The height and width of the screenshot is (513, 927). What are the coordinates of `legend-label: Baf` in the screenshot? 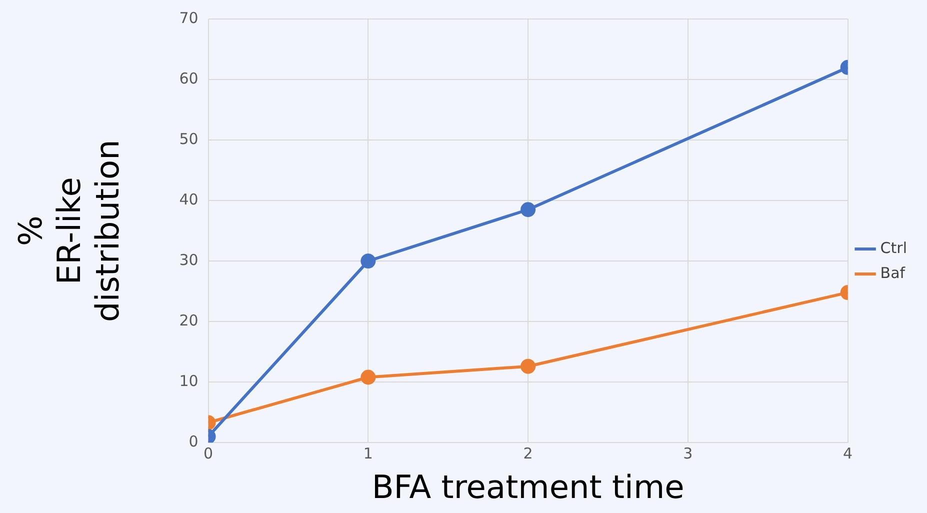 It's located at (893, 273).